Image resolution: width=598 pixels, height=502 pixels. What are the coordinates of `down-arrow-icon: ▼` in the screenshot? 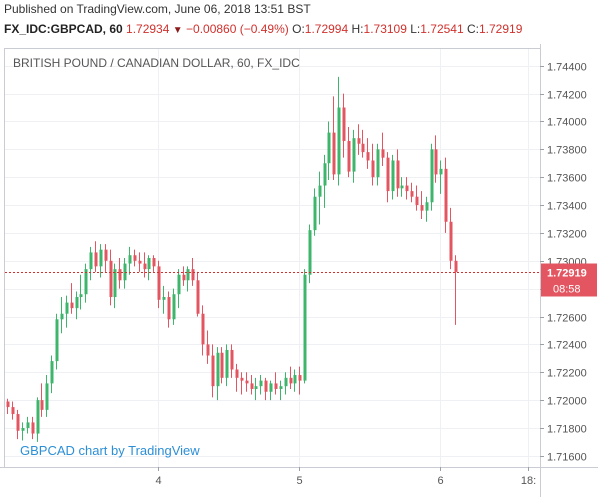 It's located at (177, 30).